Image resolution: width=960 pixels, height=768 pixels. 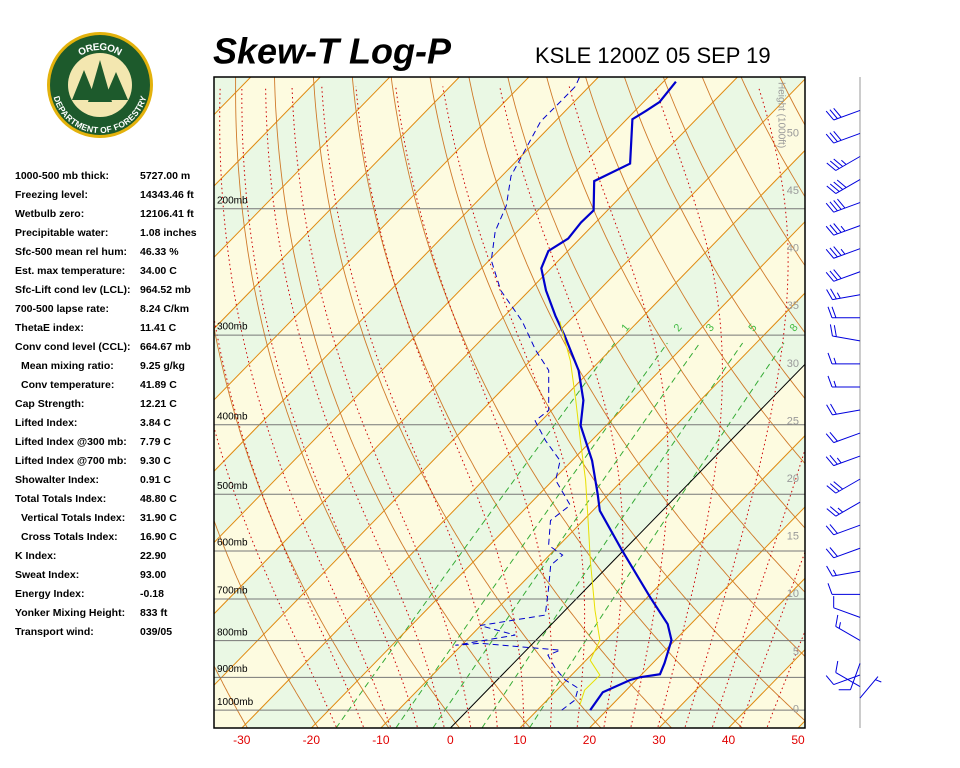 What do you see at coordinates (54, 632) in the screenshot?
I see `stat-label: Transport wind:` at bounding box center [54, 632].